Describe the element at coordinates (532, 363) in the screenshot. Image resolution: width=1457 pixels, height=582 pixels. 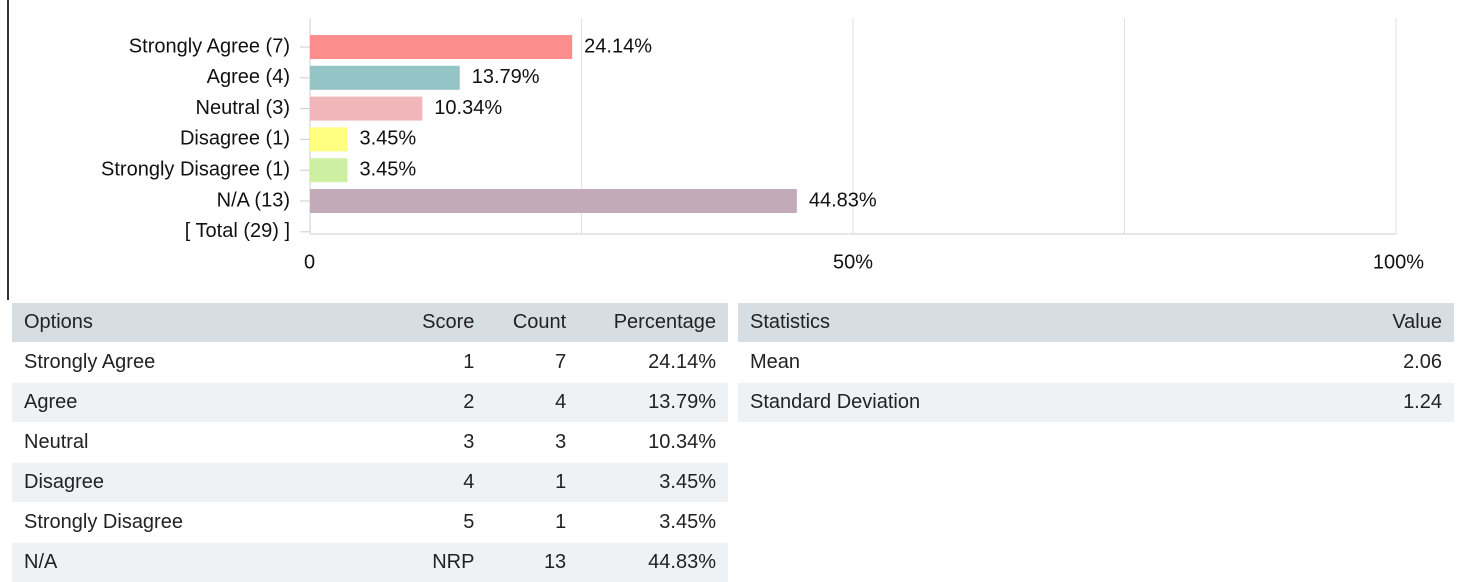
I see `cell: 7` at that location.